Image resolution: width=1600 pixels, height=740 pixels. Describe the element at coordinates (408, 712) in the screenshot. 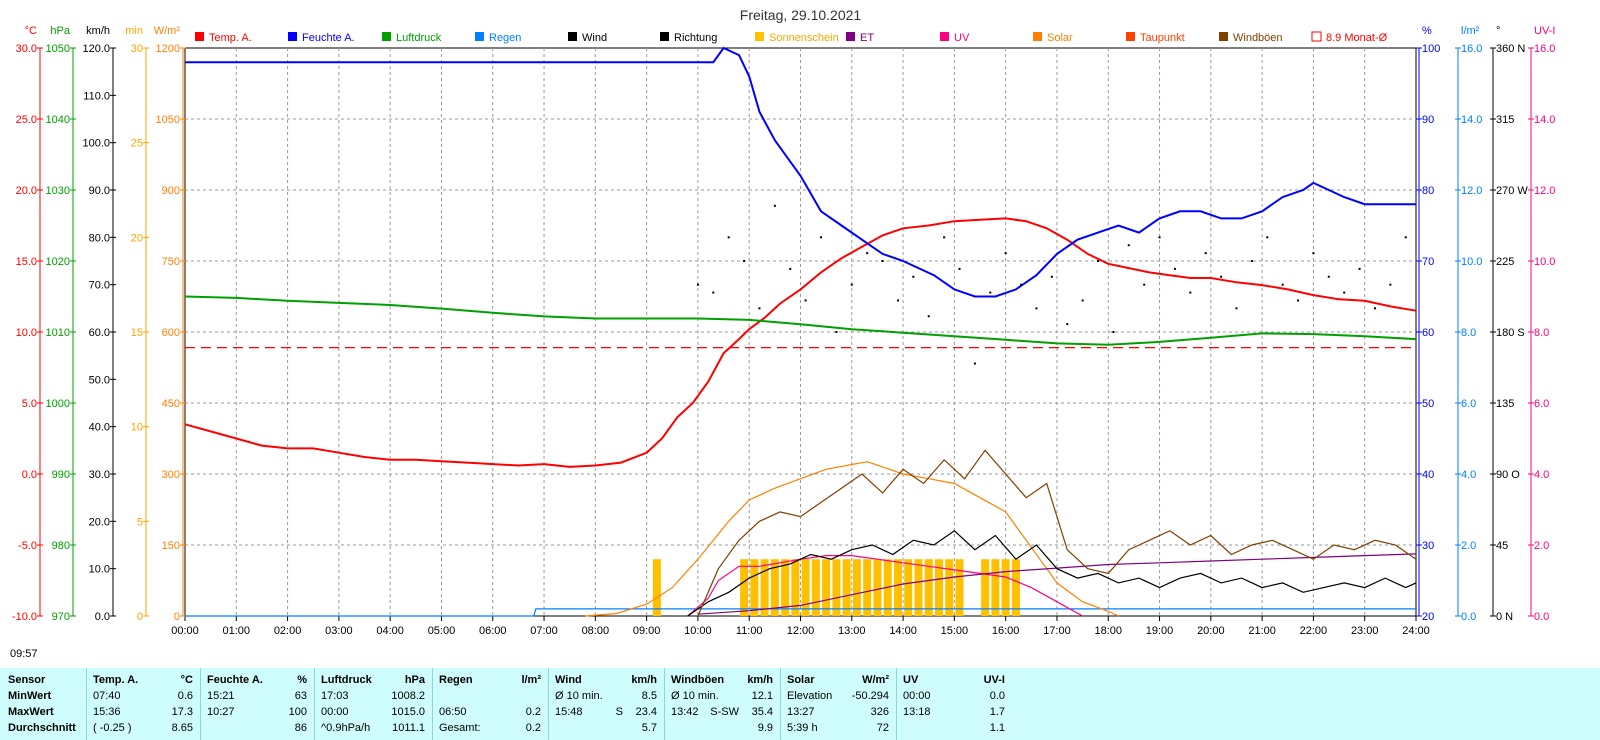

I see `cell-druck-value: 1015.0` at that location.